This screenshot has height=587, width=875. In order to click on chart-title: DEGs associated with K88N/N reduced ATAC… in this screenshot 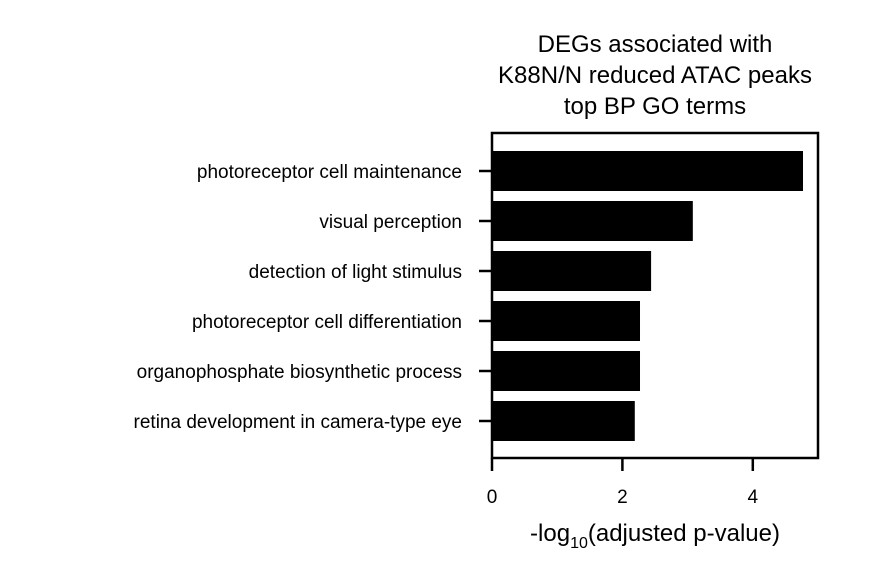, I will do `click(655, 75)`.